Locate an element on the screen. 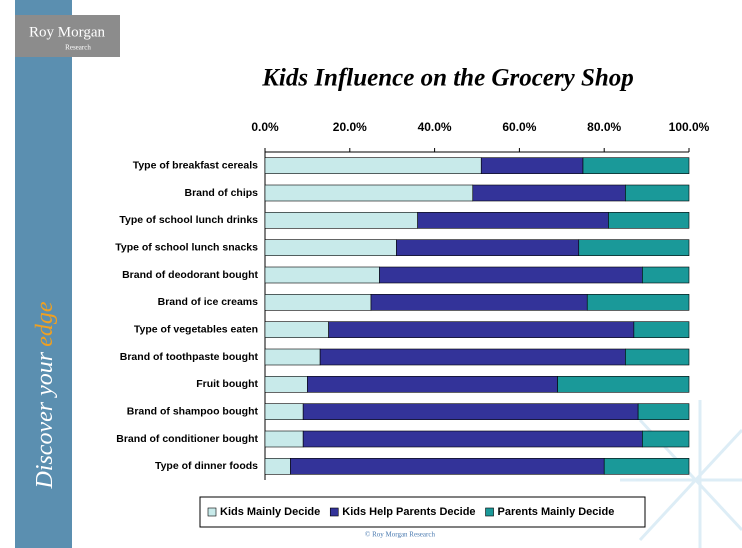 Image resolution: width=742 pixels, height=548 pixels. legend-label: Kids Mainly Decide is located at coordinates (270, 512).